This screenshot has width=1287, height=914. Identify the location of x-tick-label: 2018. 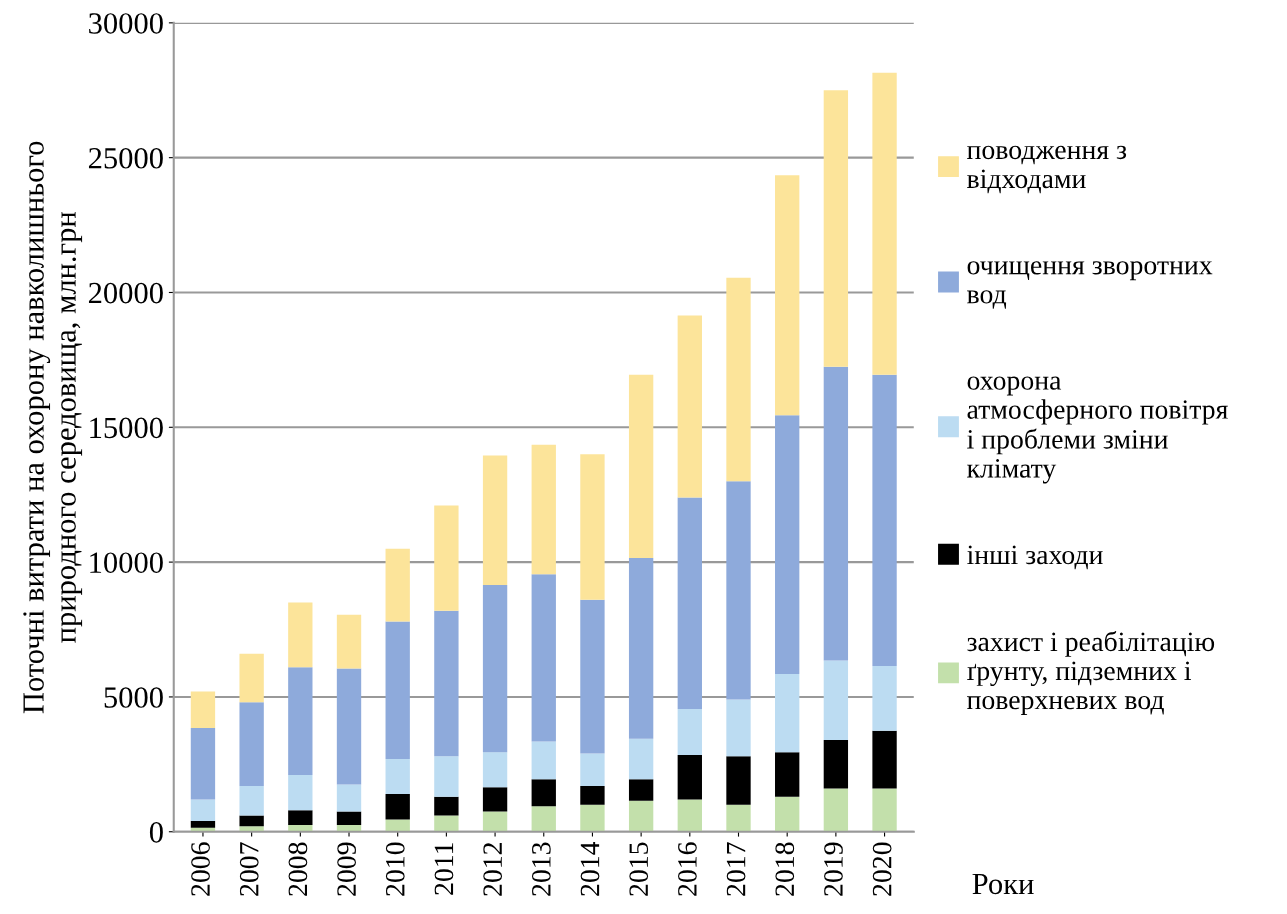
(785, 869).